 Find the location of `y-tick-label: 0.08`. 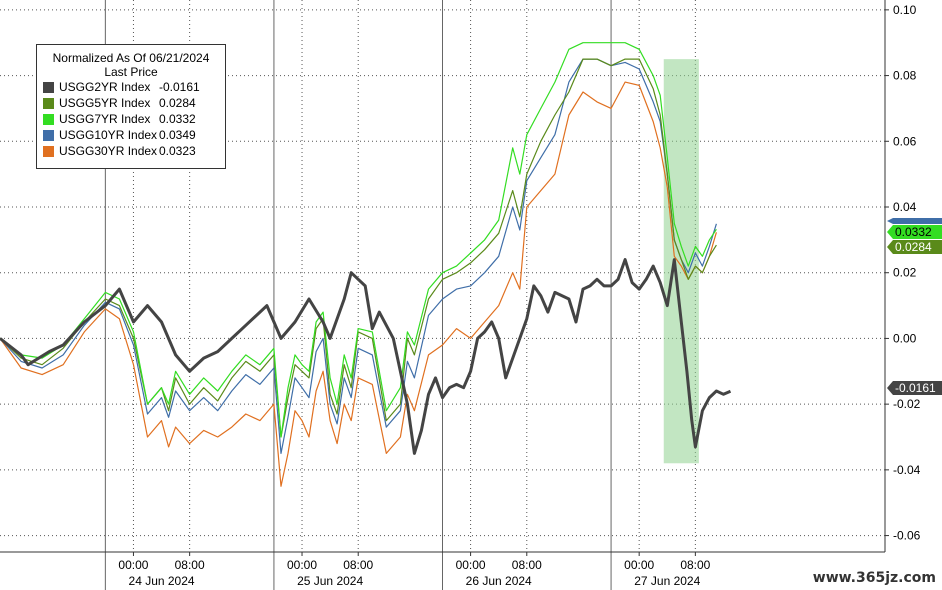

y-tick-label: 0.08 is located at coordinates (905, 76).